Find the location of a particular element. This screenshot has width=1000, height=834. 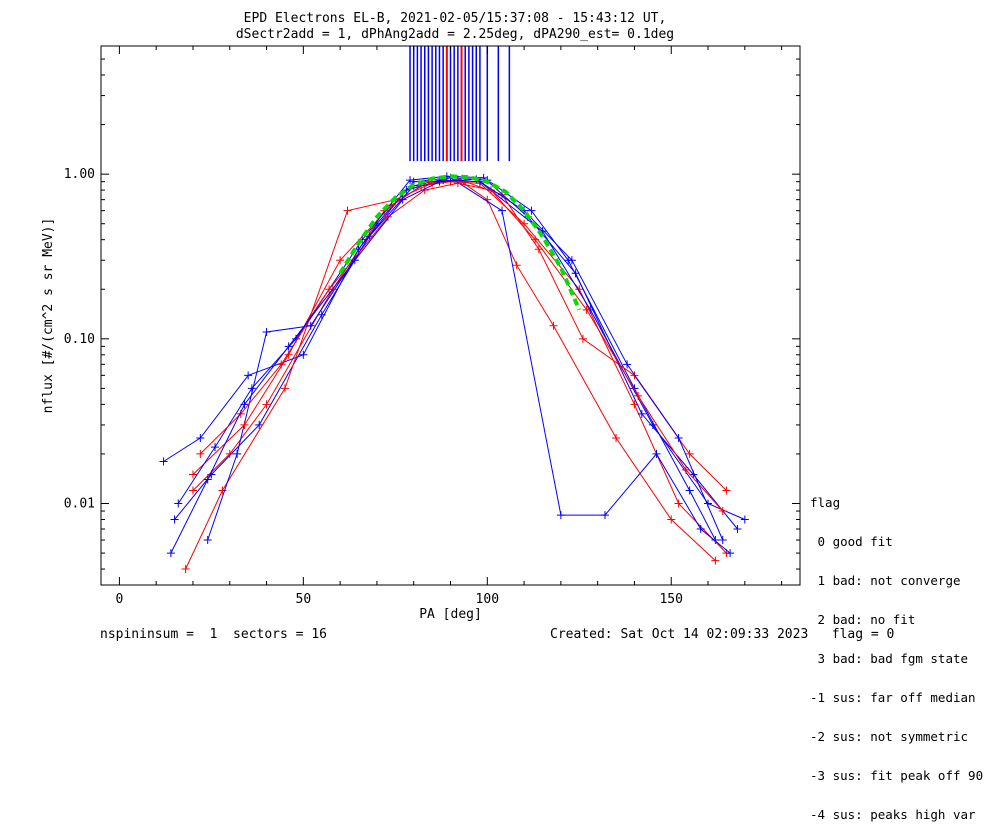

legend-item: 0 good fit is located at coordinates (851, 541).